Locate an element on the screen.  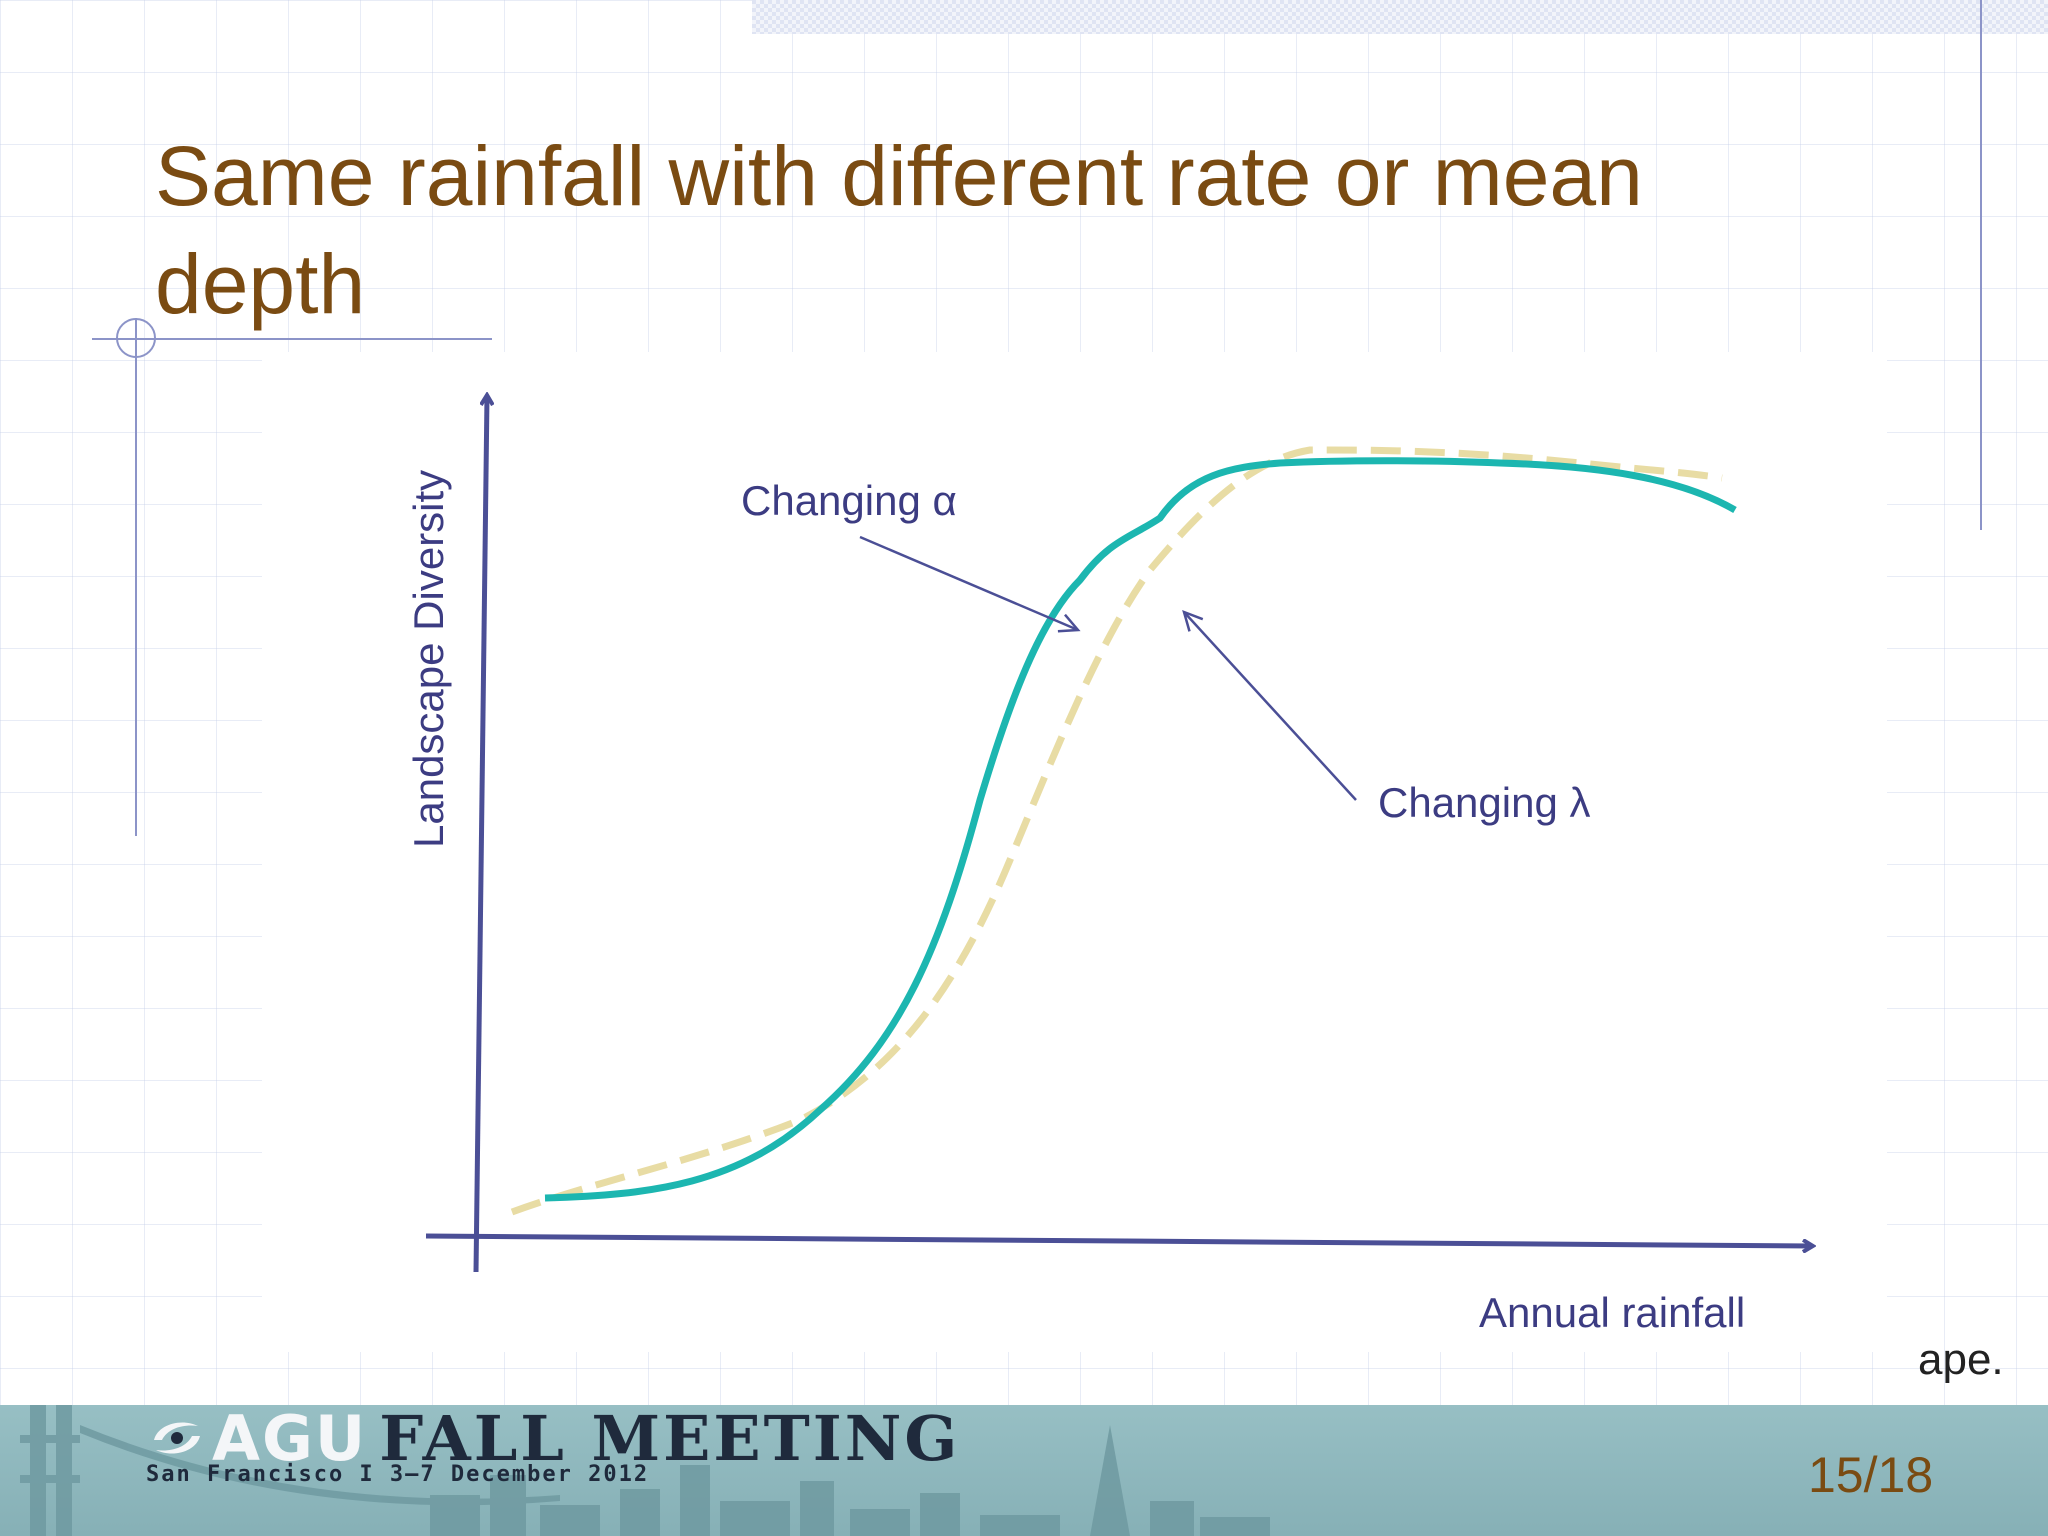
top-decorative-band is located at coordinates (1400, 17).